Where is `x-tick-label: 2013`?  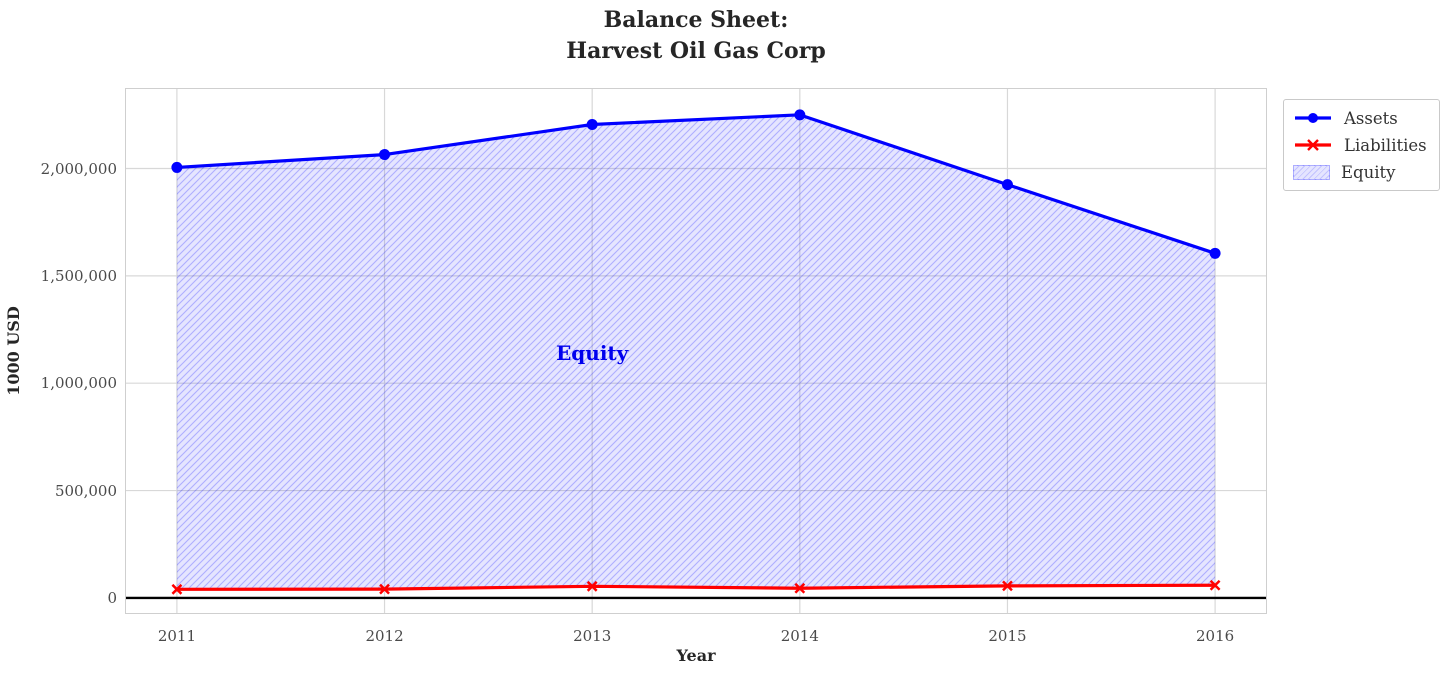
x-tick-label: 2013 is located at coordinates (592, 636).